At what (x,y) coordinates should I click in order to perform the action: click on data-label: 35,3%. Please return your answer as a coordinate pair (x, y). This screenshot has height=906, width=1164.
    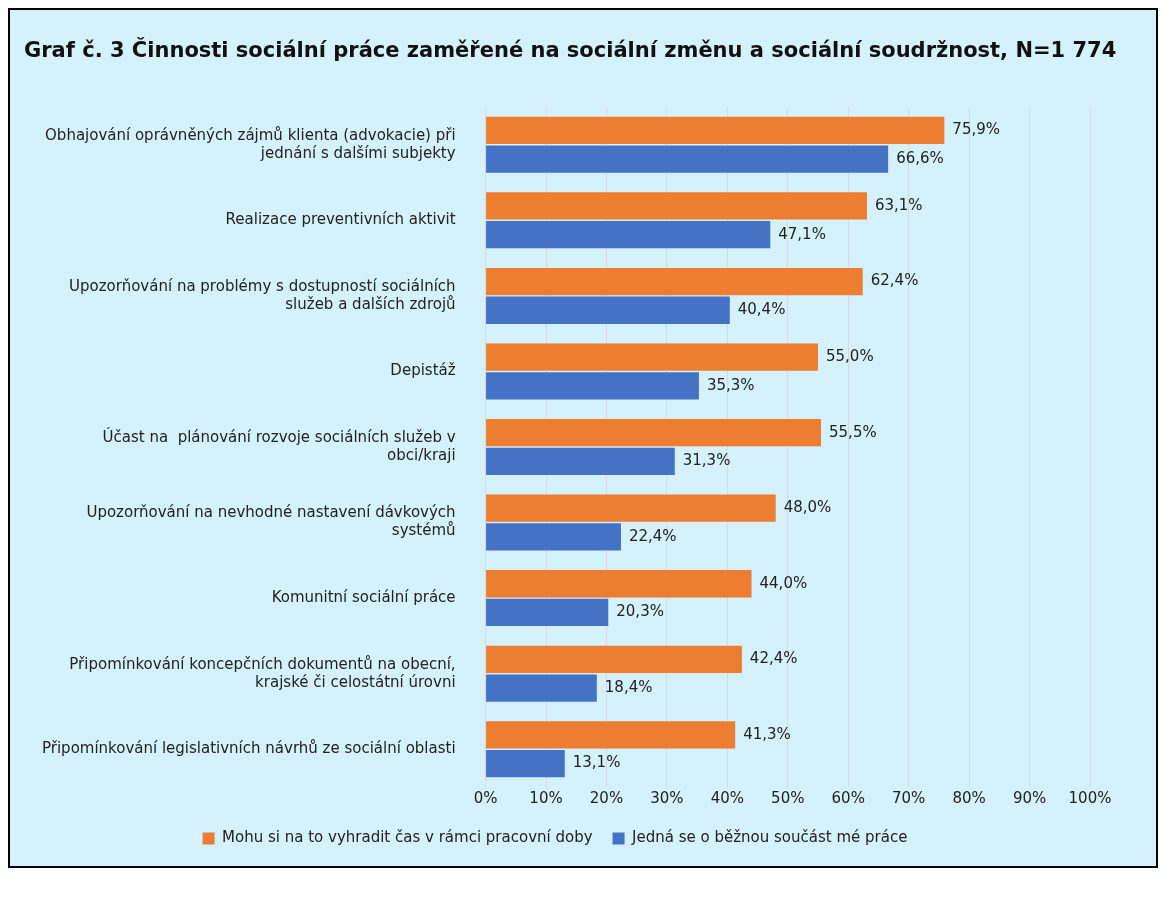
    Looking at the image, I should click on (730, 384).